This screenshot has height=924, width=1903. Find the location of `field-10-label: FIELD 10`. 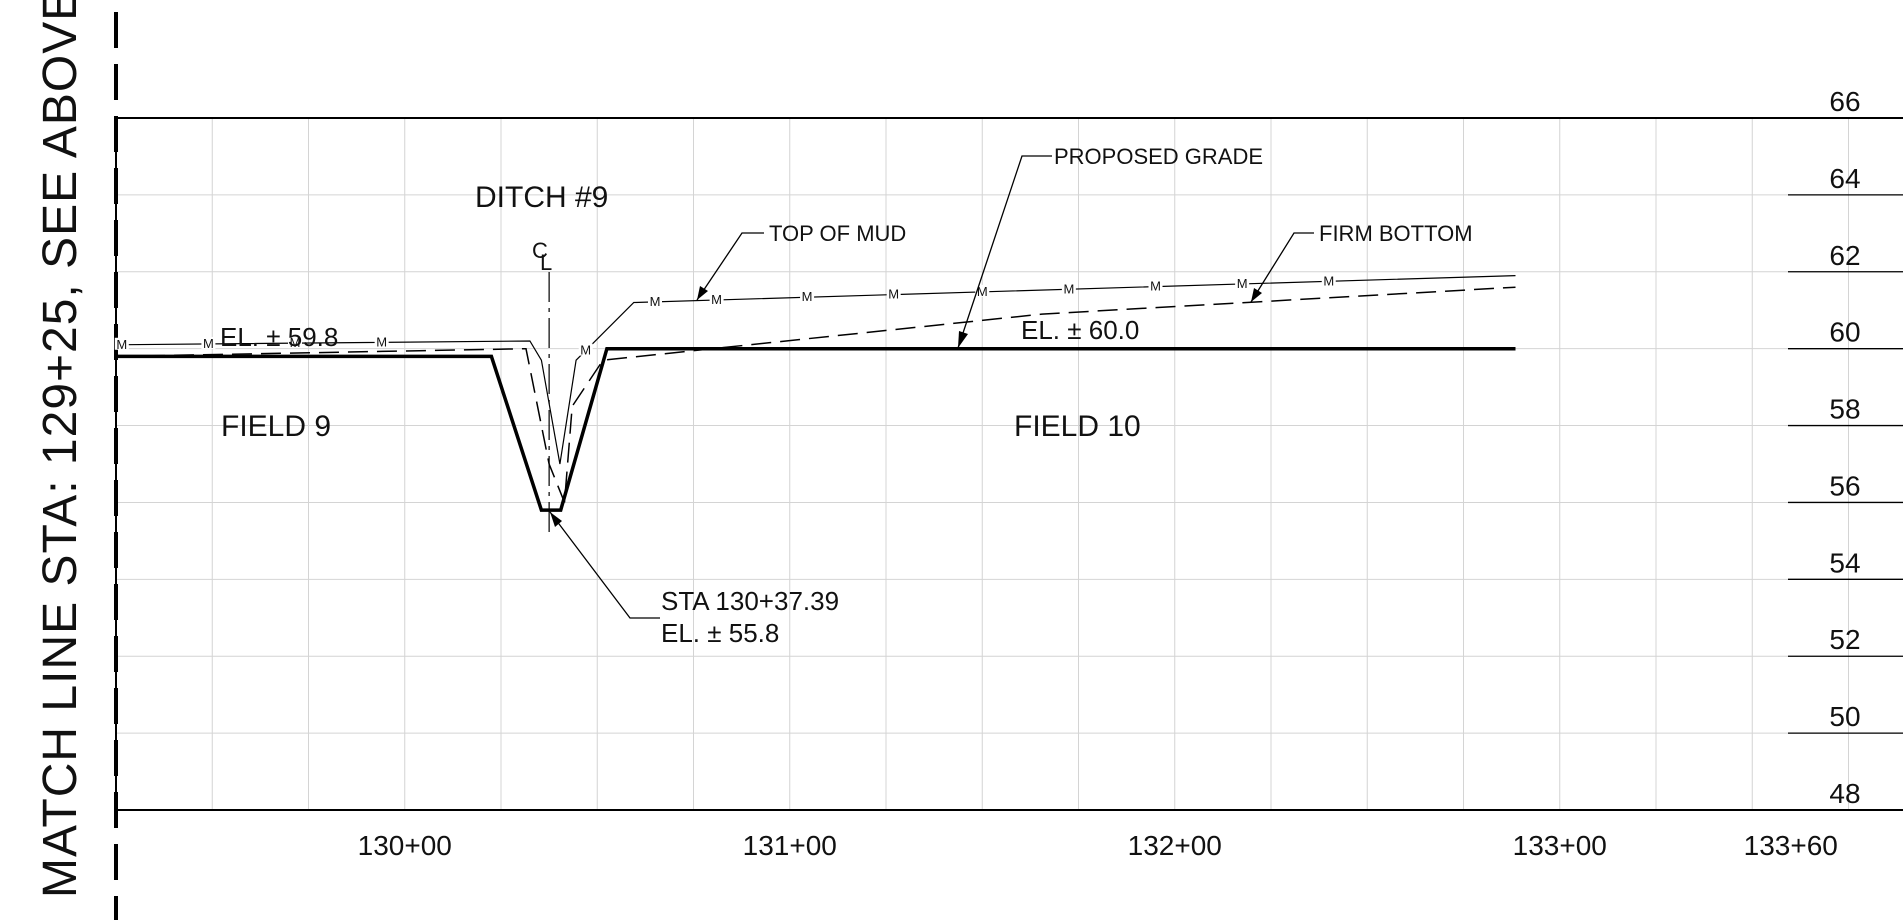

field-10-label: FIELD 10 is located at coordinates (1077, 426).